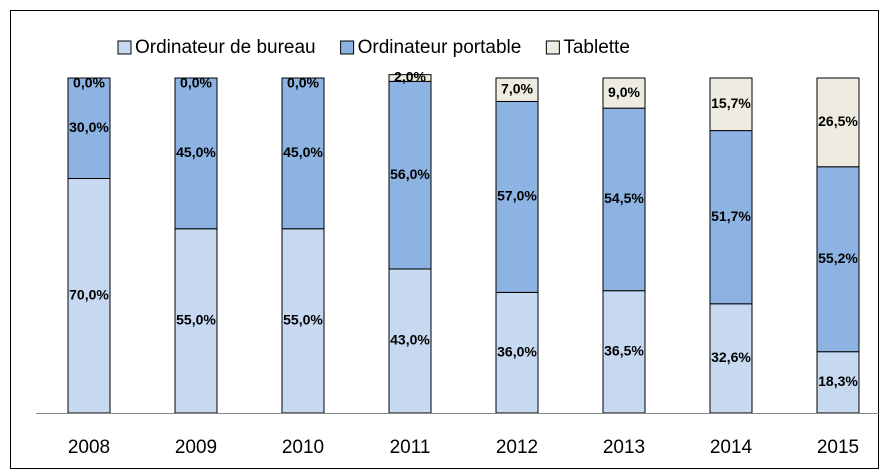 Image resolution: width=880 pixels, height=470 pixels. I want to click on x-tick-label: 2010, so click(303, 447).